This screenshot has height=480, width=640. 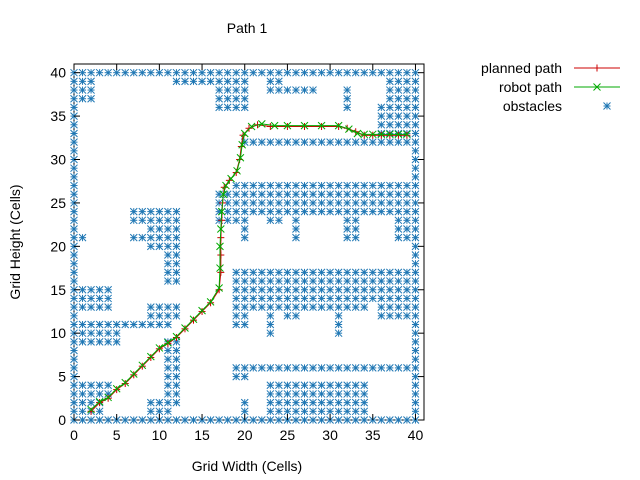 What do you see at coordinates (62, 420) in the screenshot?
I see `y-tick-label: 0` at bounding box center [62, 420].